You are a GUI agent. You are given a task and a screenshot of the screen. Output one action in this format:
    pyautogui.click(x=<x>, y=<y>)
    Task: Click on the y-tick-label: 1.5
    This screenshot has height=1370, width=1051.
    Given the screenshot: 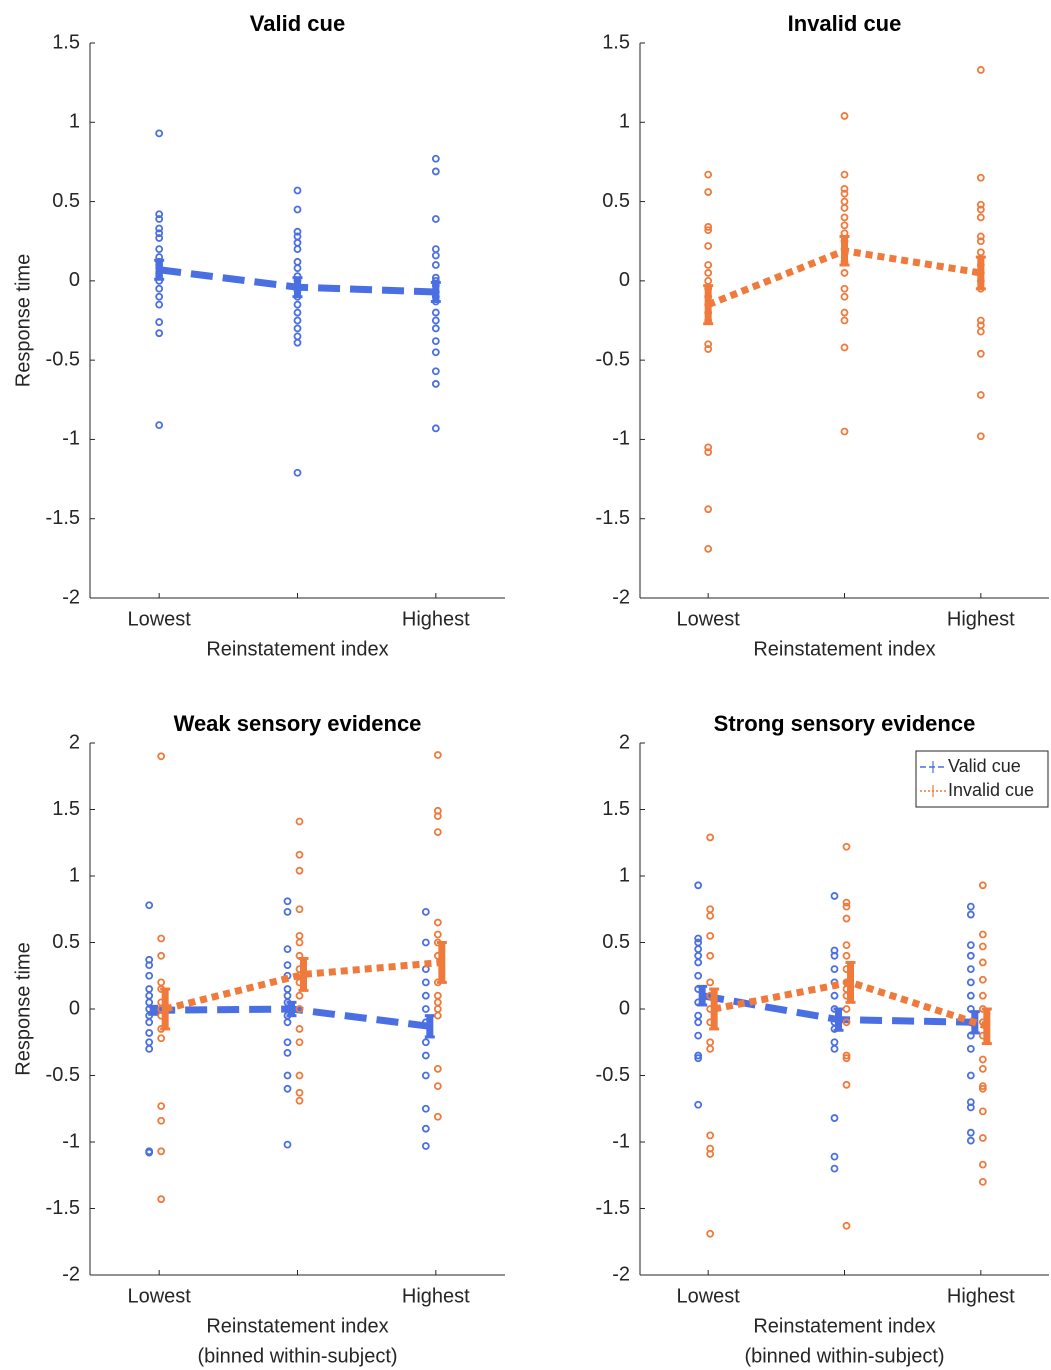 What is the action you would take?
    pyautogui.click(x=66, y=42)
    